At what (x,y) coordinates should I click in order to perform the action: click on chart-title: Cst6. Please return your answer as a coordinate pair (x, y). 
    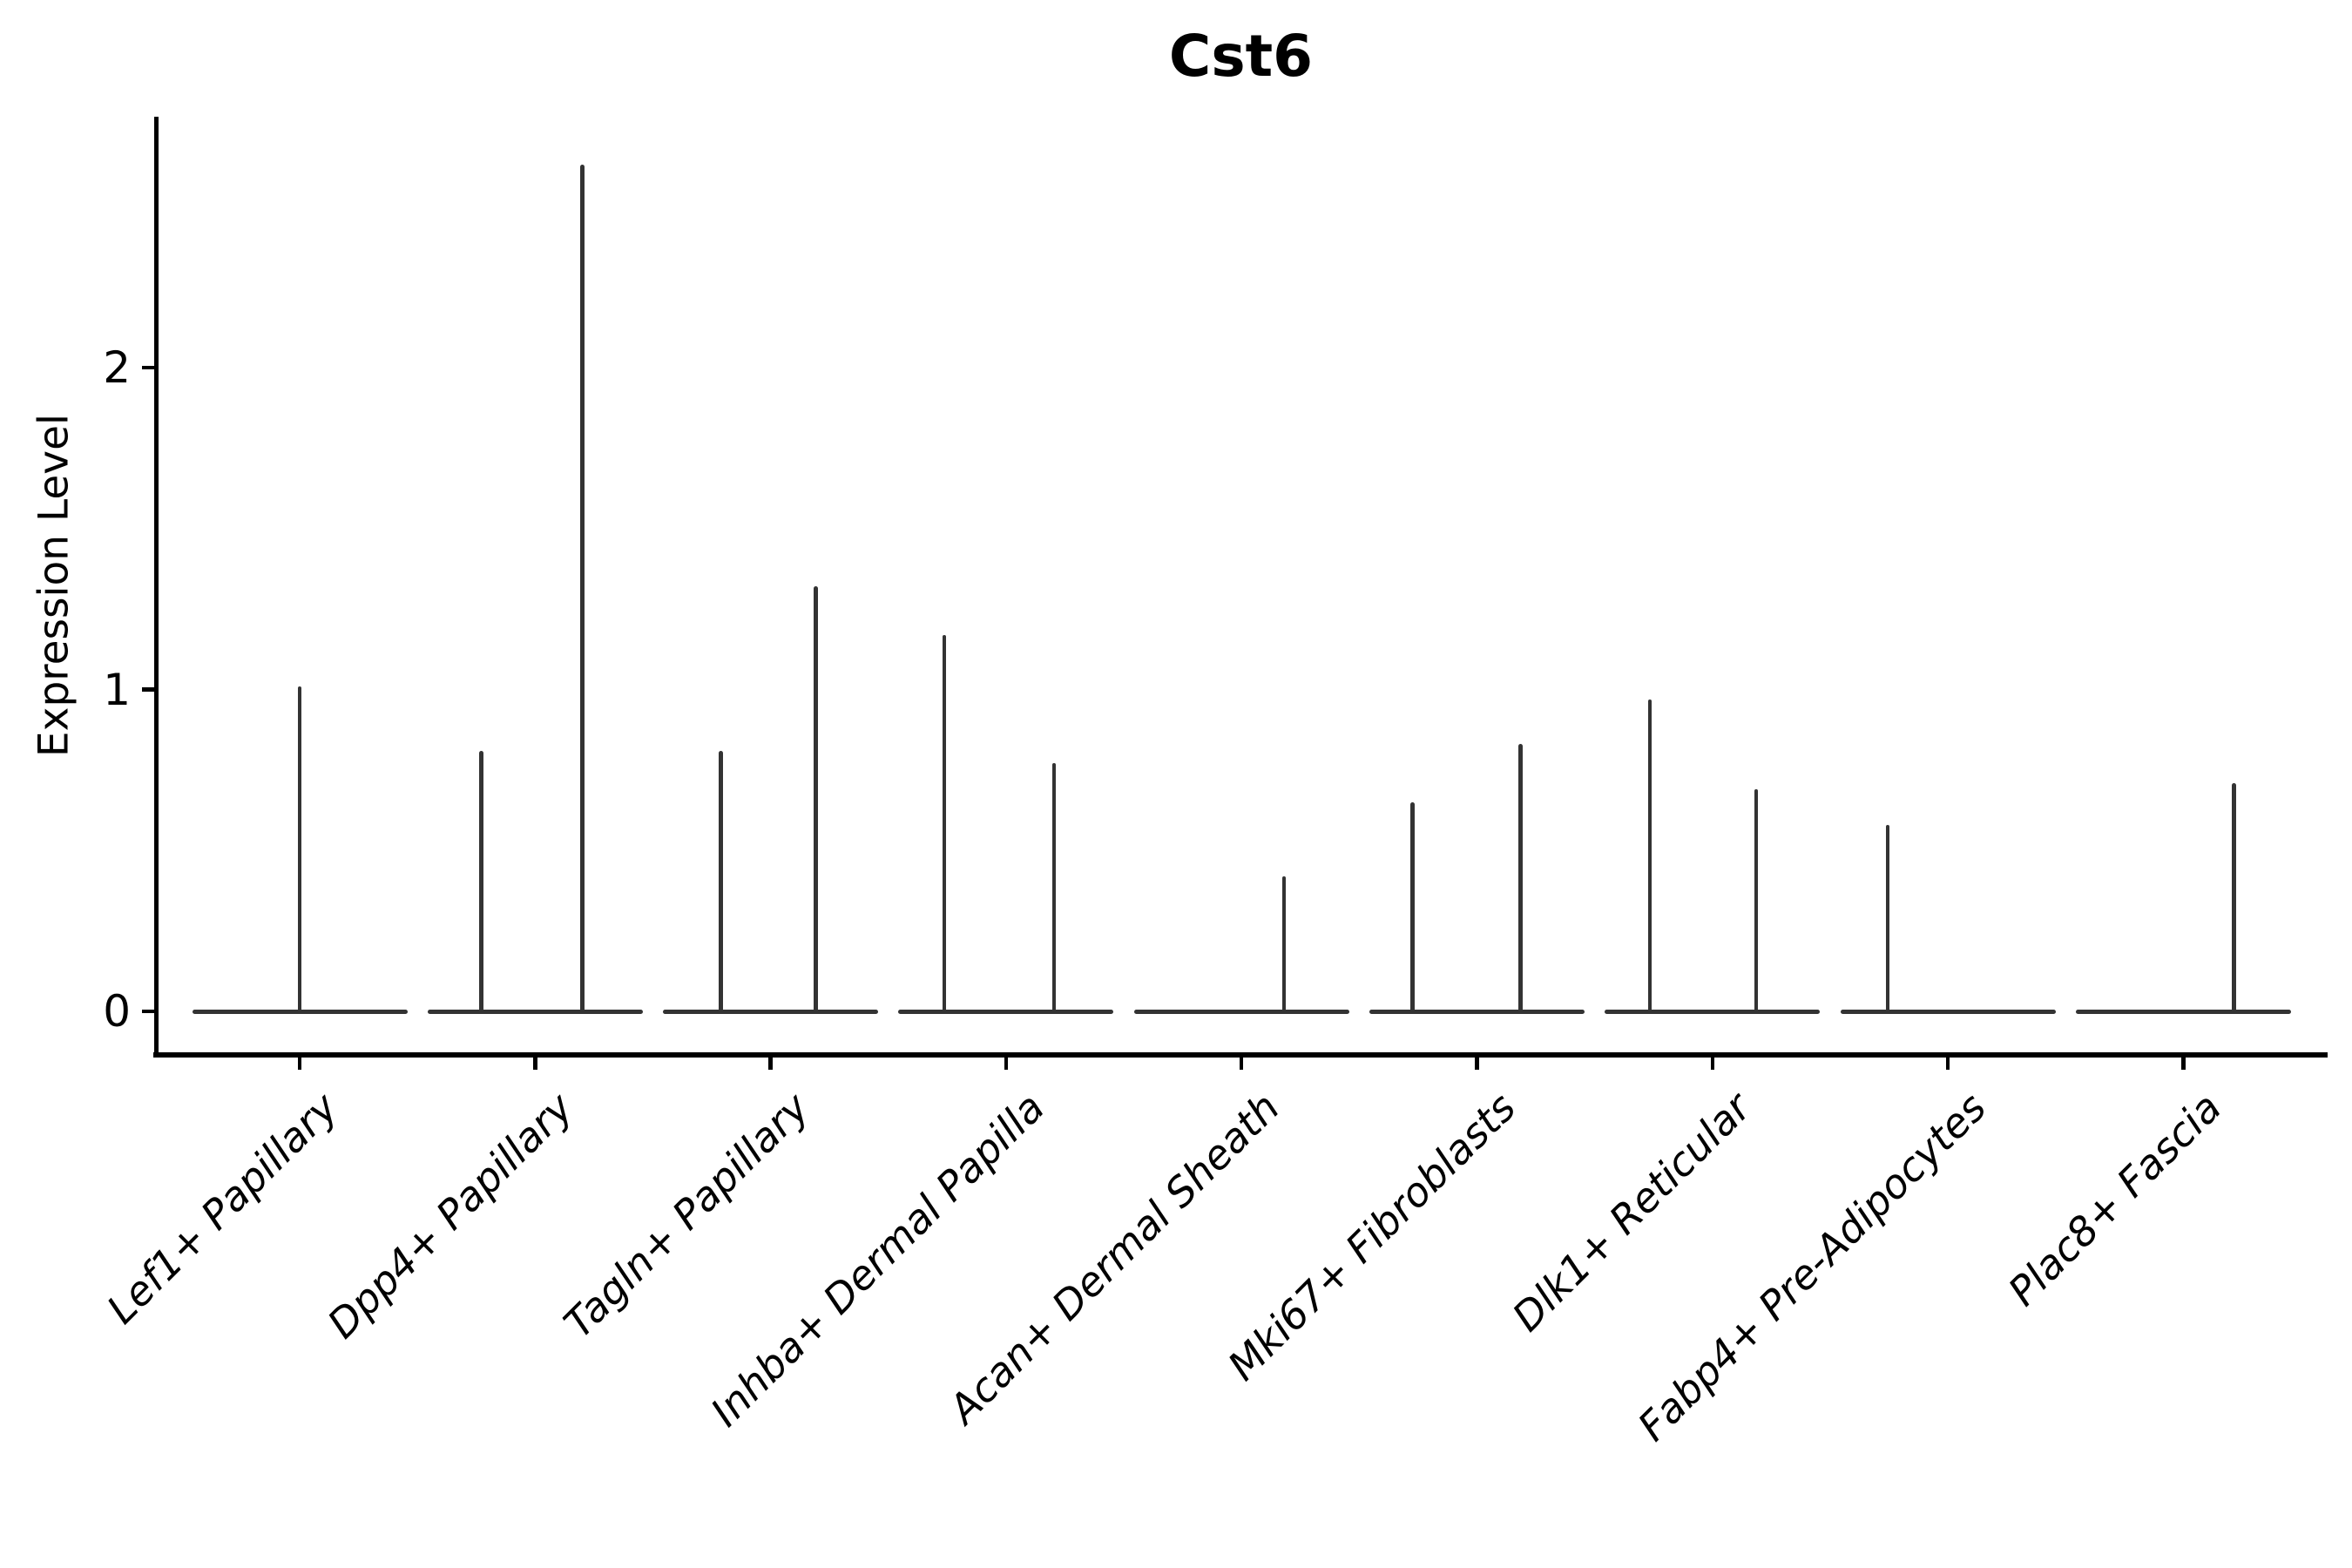
    Looking at the image, I should click on (1241, 56).